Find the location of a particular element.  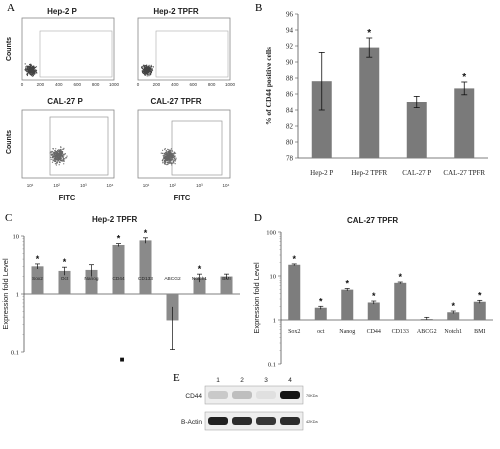

y-tick-label: 94 is located at coordinates (290, 31).